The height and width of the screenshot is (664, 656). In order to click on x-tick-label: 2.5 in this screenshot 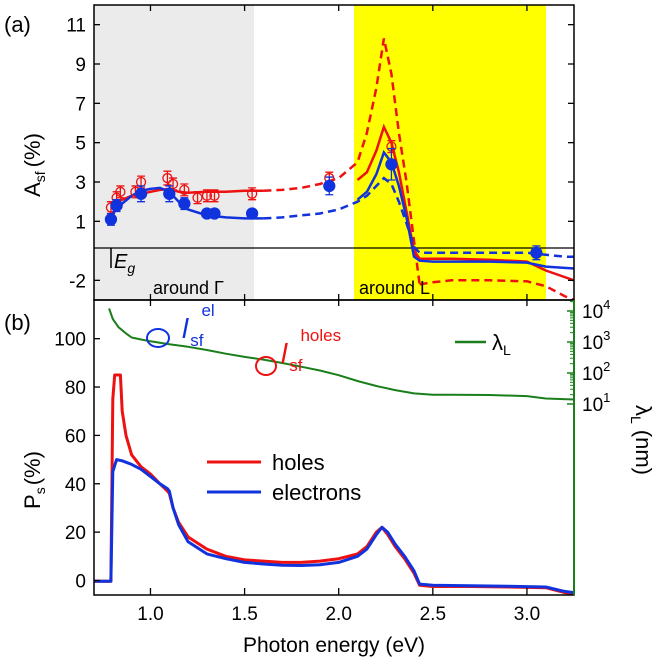, I will do `click(433, 614)`.